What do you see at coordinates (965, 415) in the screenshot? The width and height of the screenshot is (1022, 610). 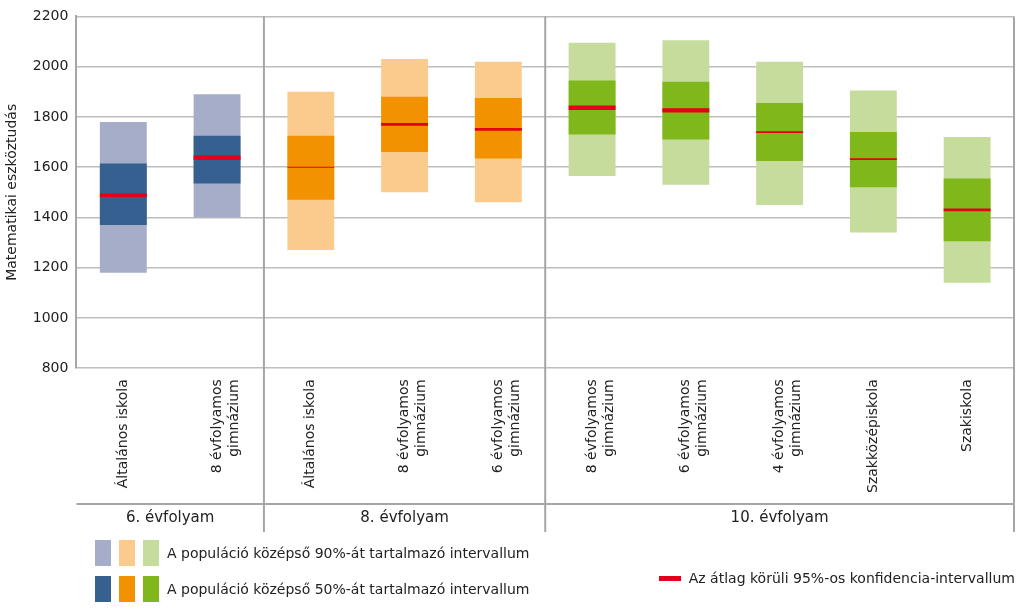 I see `x-tick-label: Szakiskola` at bounding box center [965, 415].